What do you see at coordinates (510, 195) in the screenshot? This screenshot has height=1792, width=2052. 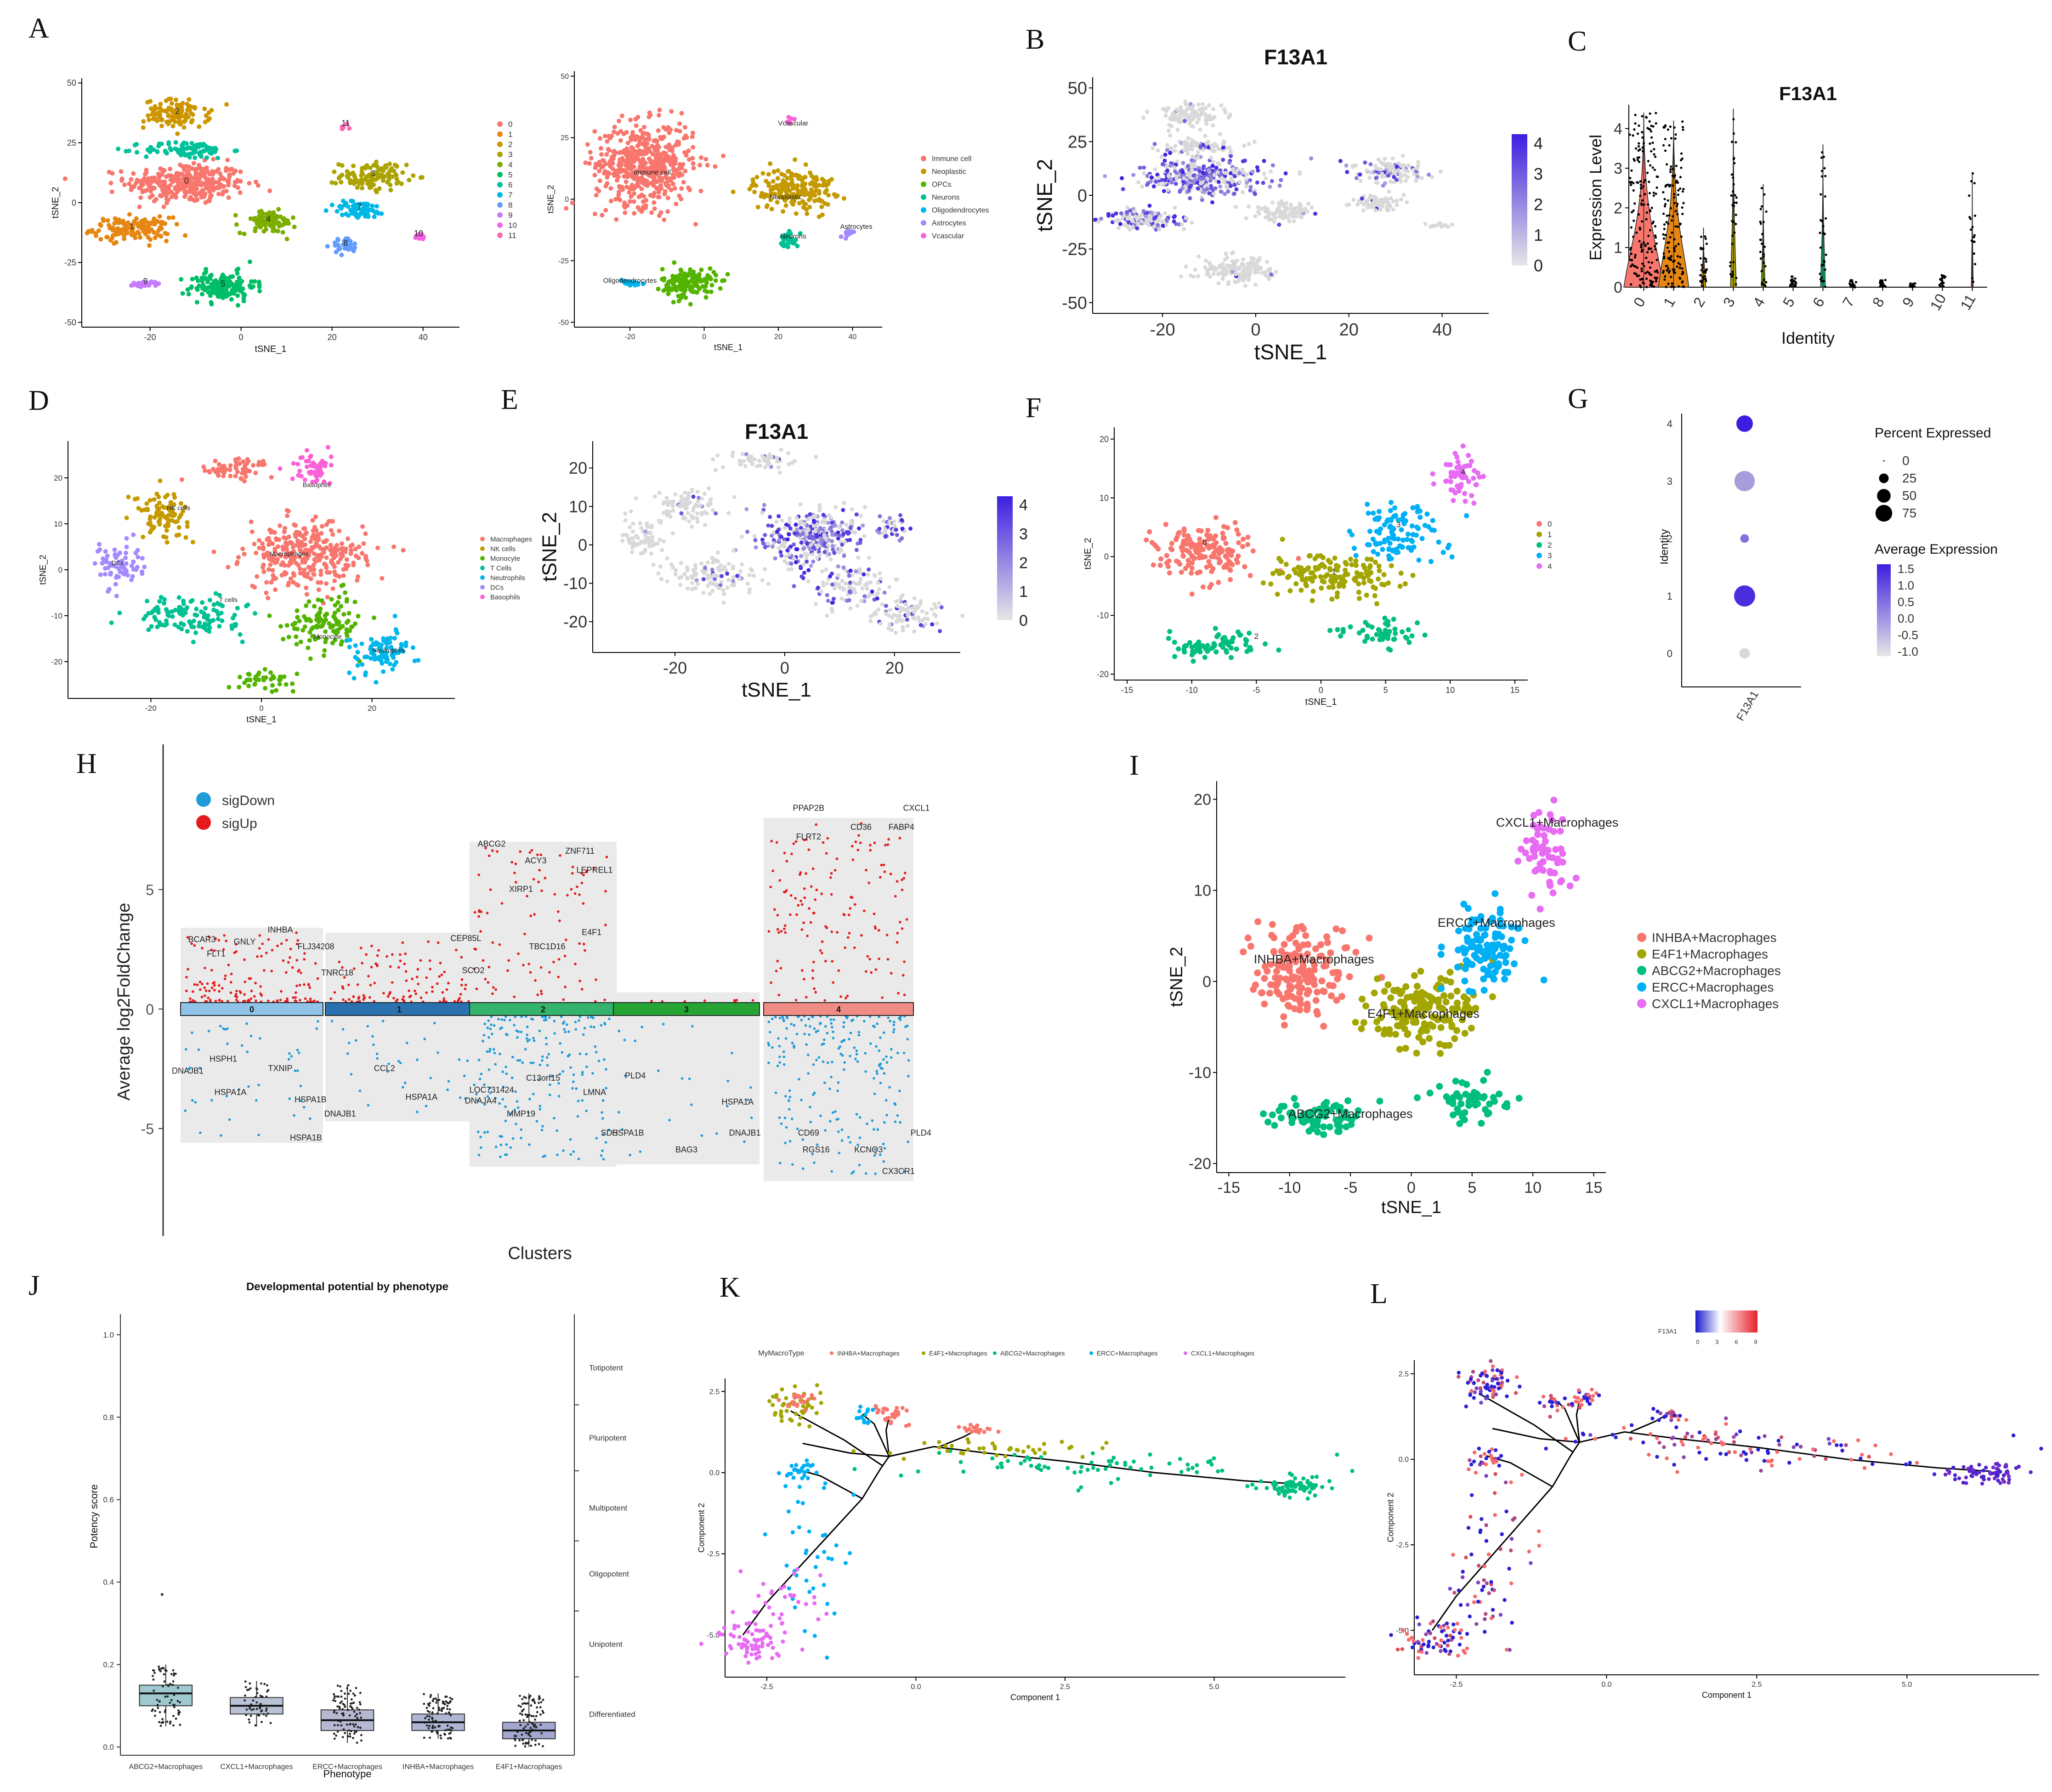 I see `legend-label: 7` at bounding box center [510, 195].